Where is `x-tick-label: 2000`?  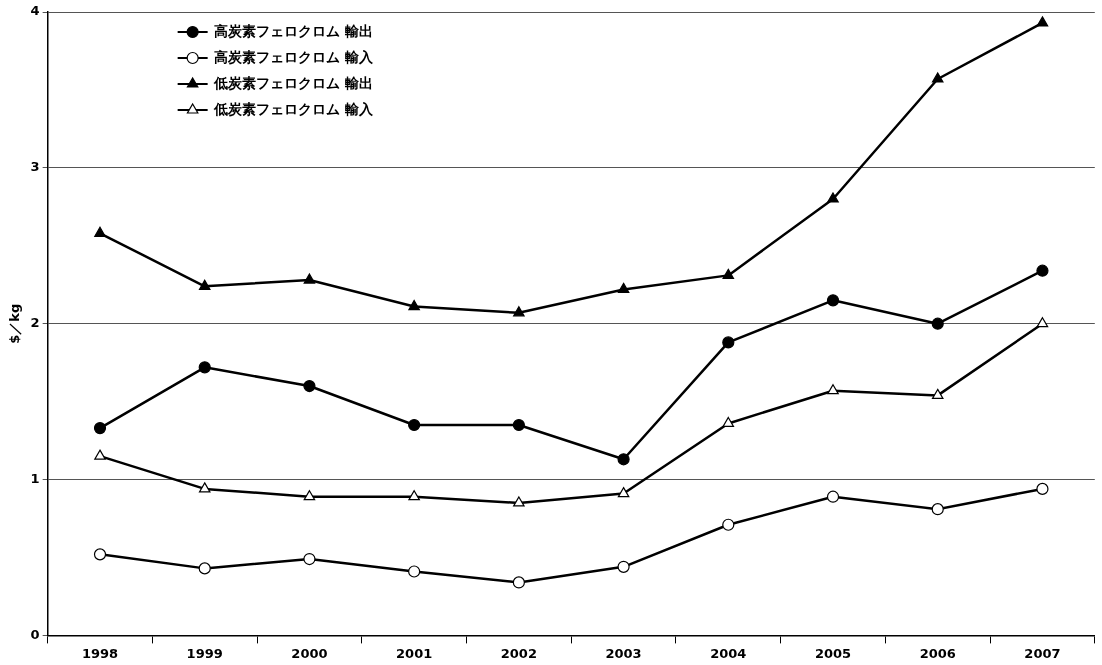
x-tick-label: 2000 is located at coordinates (309, 653).